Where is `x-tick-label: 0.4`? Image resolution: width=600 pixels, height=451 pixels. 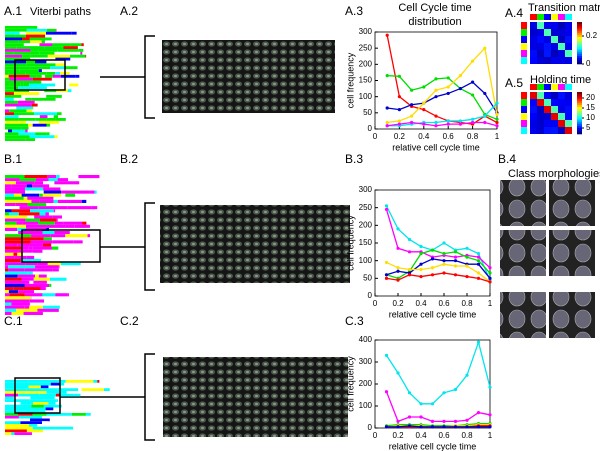 x-tick-label: 0.4 is located at coordinates (424, 136).